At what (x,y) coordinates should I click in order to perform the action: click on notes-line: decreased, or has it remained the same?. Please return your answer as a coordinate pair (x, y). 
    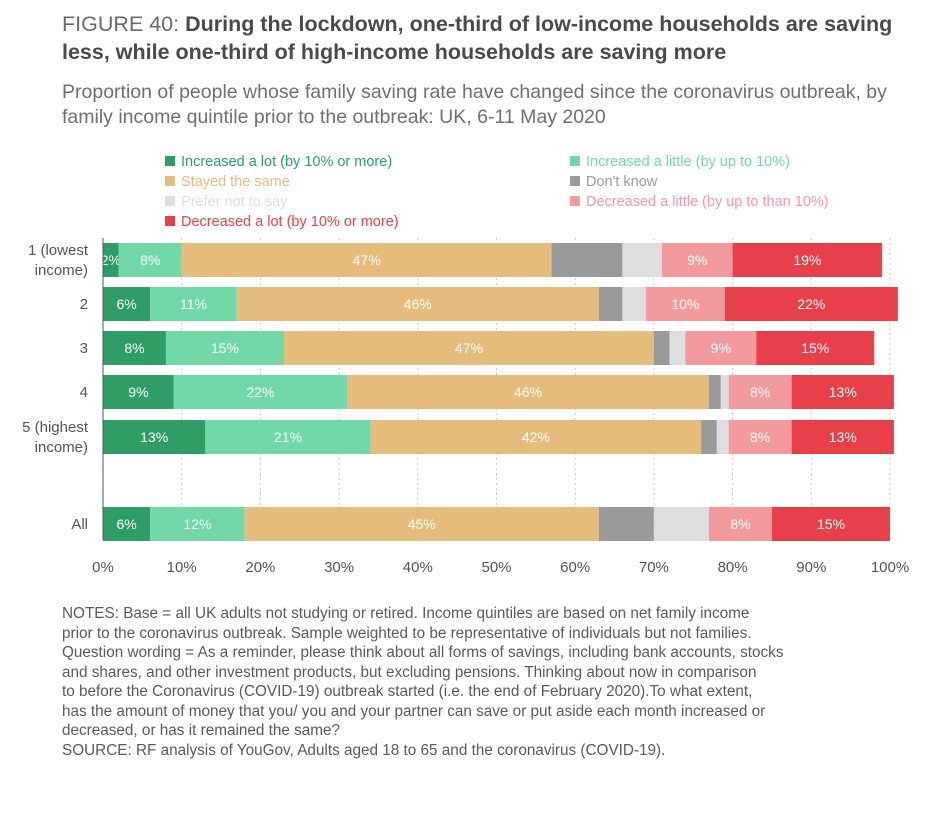
    Looking at the image, I should click on (201, 730).